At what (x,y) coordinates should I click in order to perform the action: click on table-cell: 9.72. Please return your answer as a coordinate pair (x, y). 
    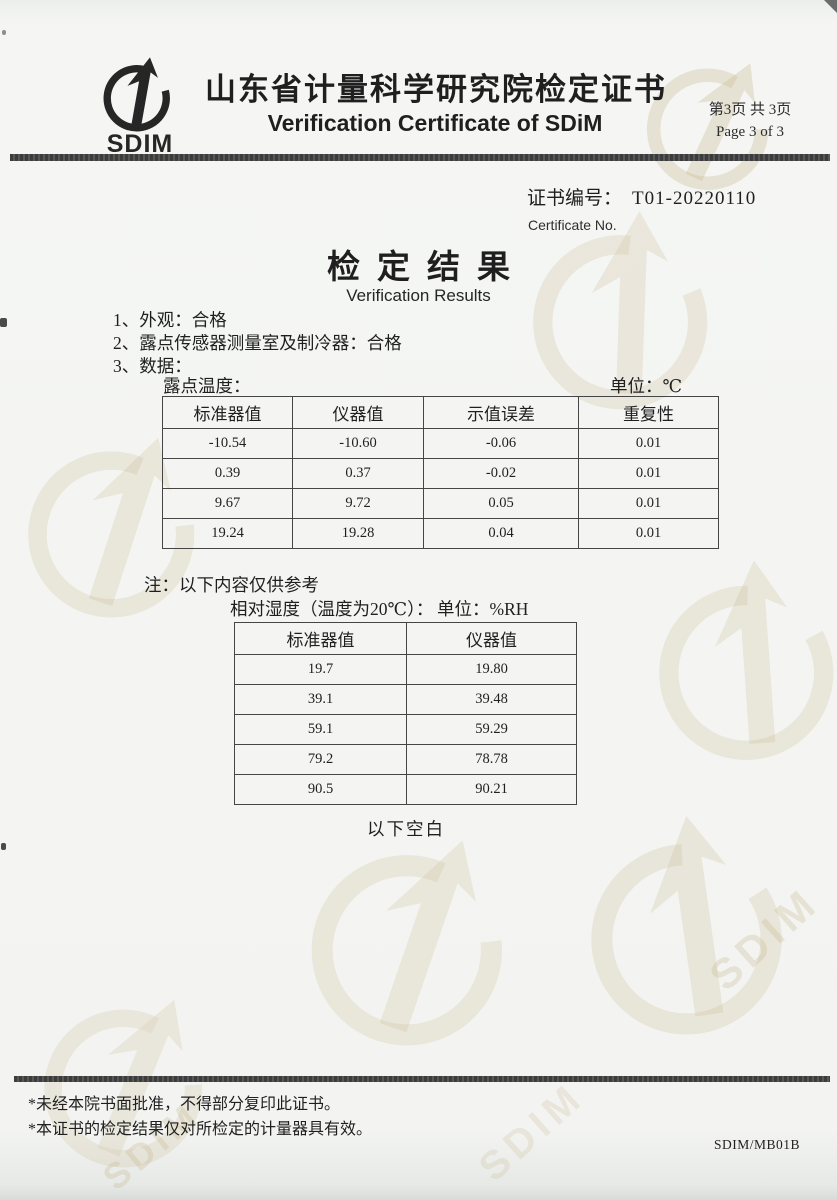
    Looking at the image, I should click on (358, 503).